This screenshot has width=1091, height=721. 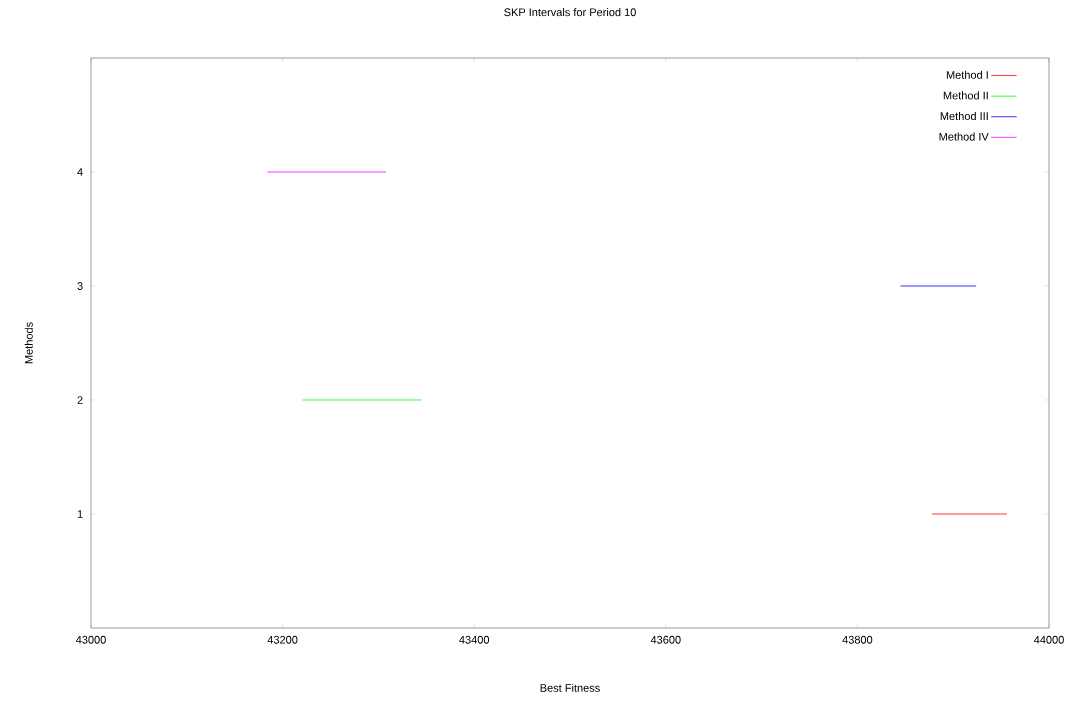 I want to click on x-tick-label: 43400, so click(x=474, y=639).